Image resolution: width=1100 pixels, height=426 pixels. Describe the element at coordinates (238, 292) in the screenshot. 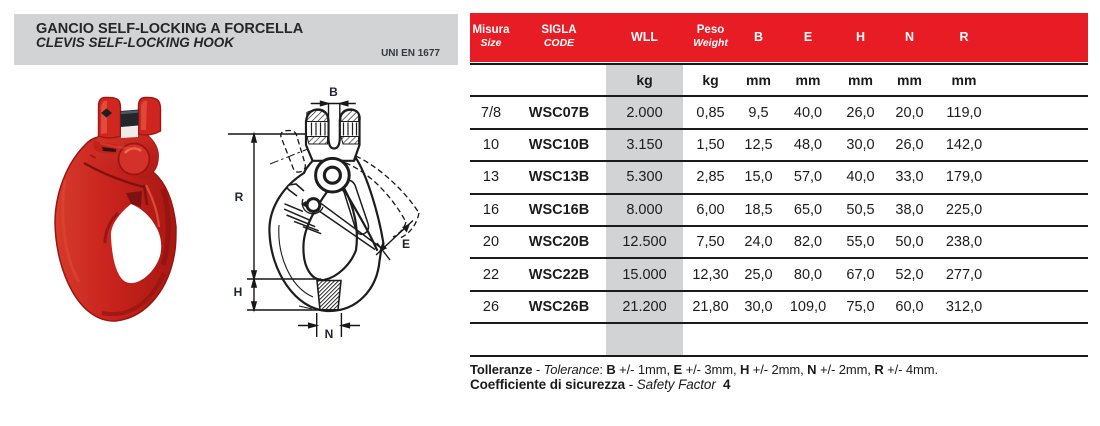

I see `svg-text: H` at that location.